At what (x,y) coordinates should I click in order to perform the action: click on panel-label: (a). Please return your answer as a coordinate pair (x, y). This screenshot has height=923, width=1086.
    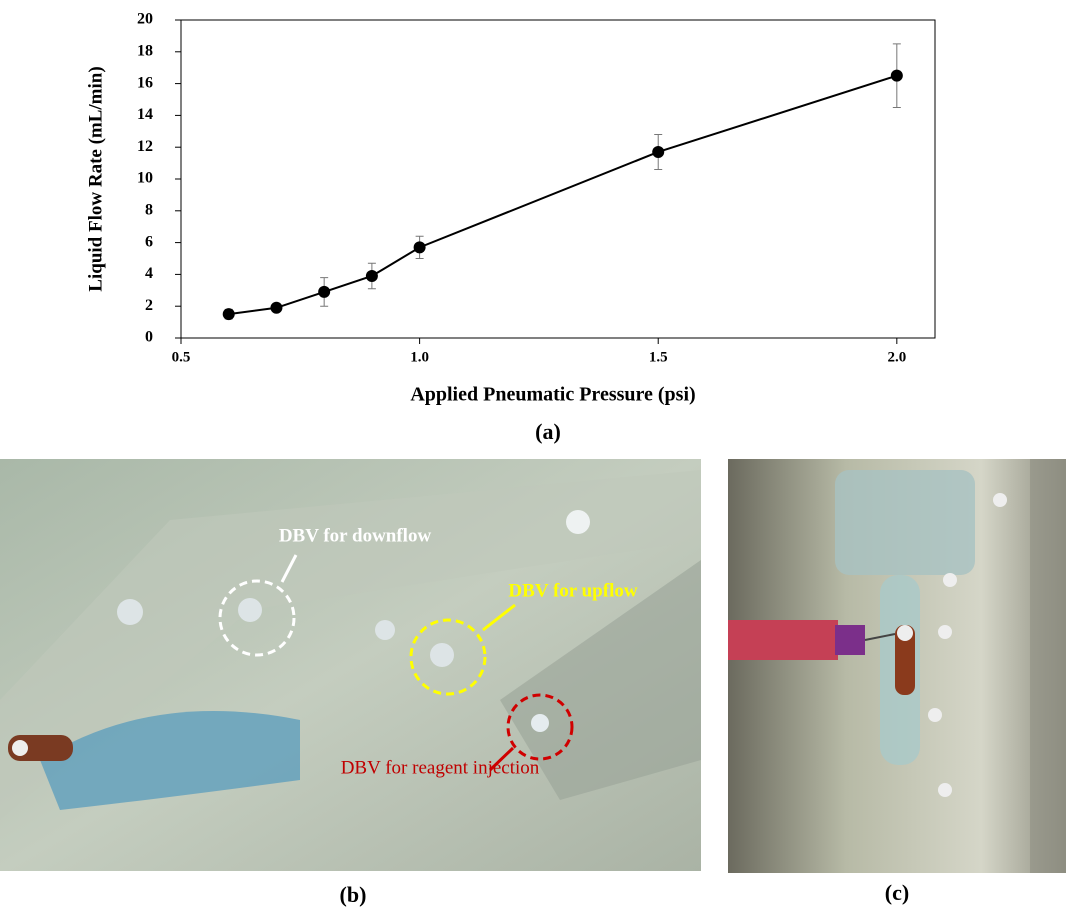
    Looking at the image, I should click on (548, 431).